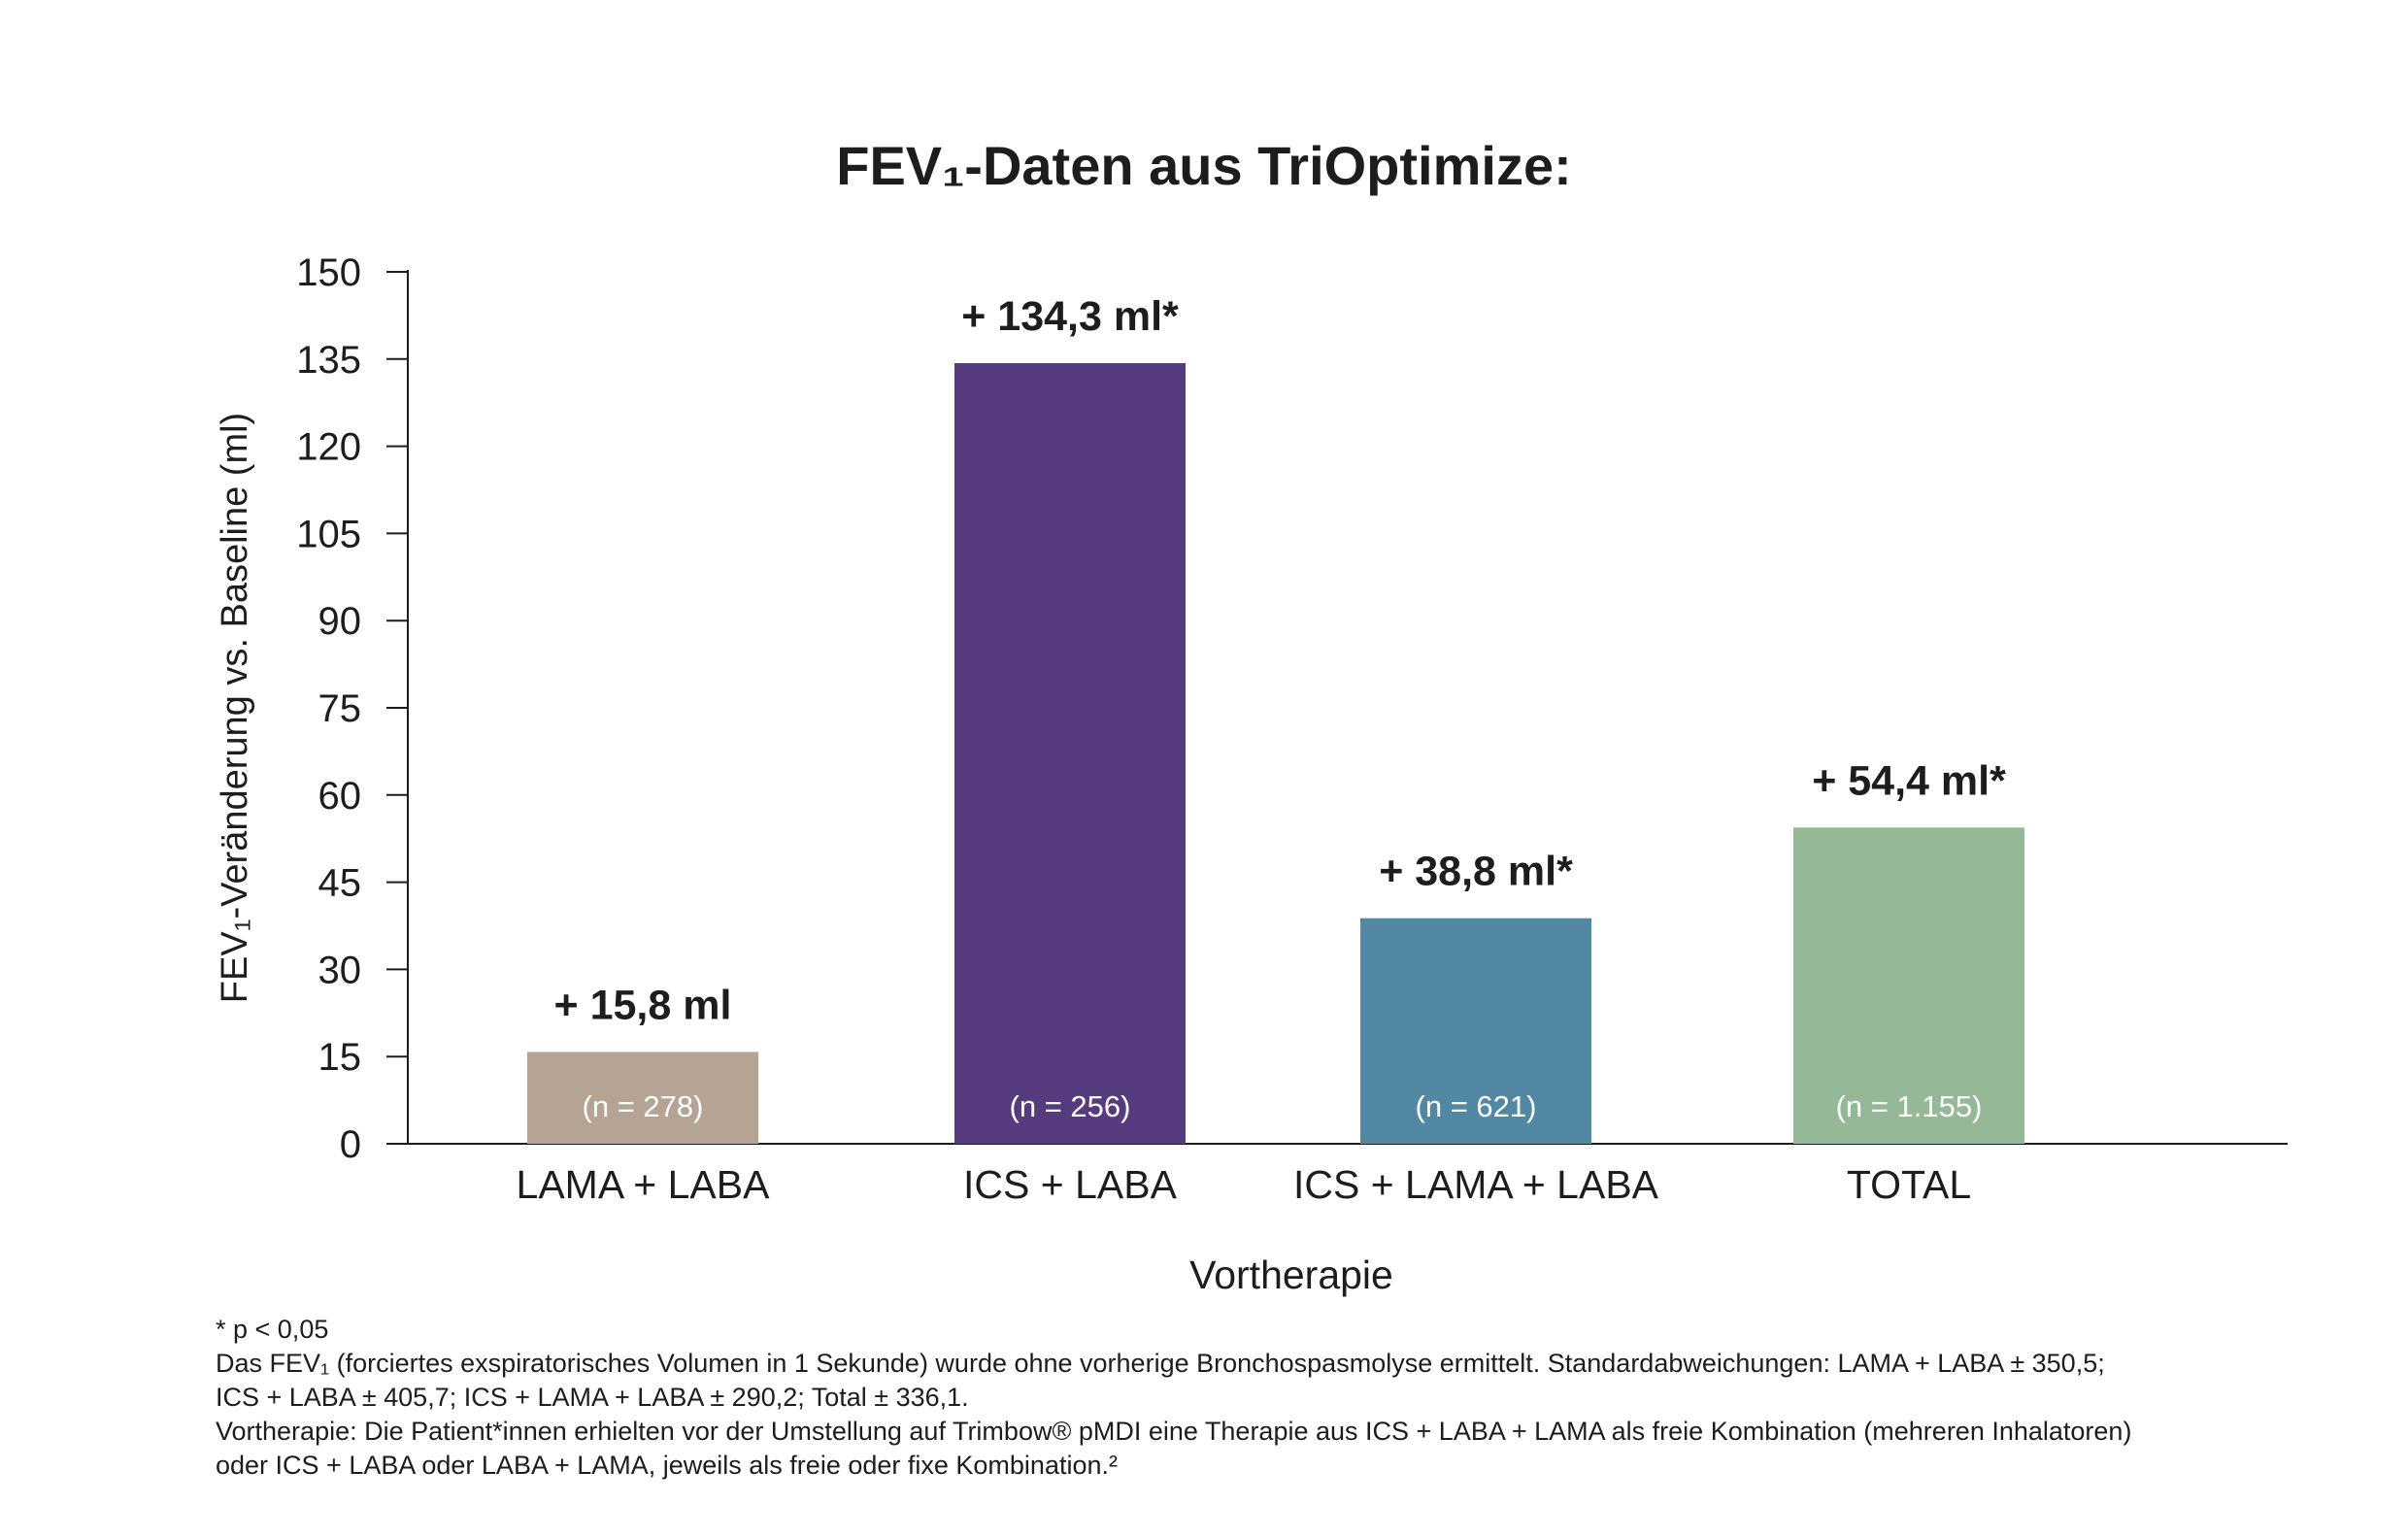 Image resolution: width=2408 pixels, height=1537 pixels. What do you see at coordinates (643, 1005) in the screenshot?
I see `bar-value-label: + 15,8 ml` at bounding box center [643, 1005].